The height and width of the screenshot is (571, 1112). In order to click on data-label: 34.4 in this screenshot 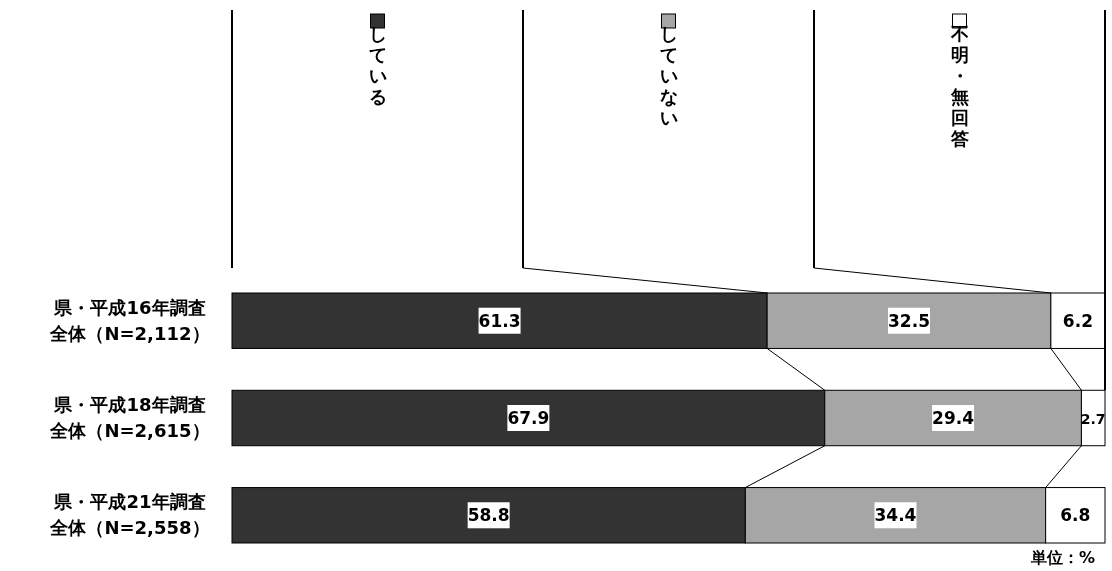, I will do `click(895, 515)`.